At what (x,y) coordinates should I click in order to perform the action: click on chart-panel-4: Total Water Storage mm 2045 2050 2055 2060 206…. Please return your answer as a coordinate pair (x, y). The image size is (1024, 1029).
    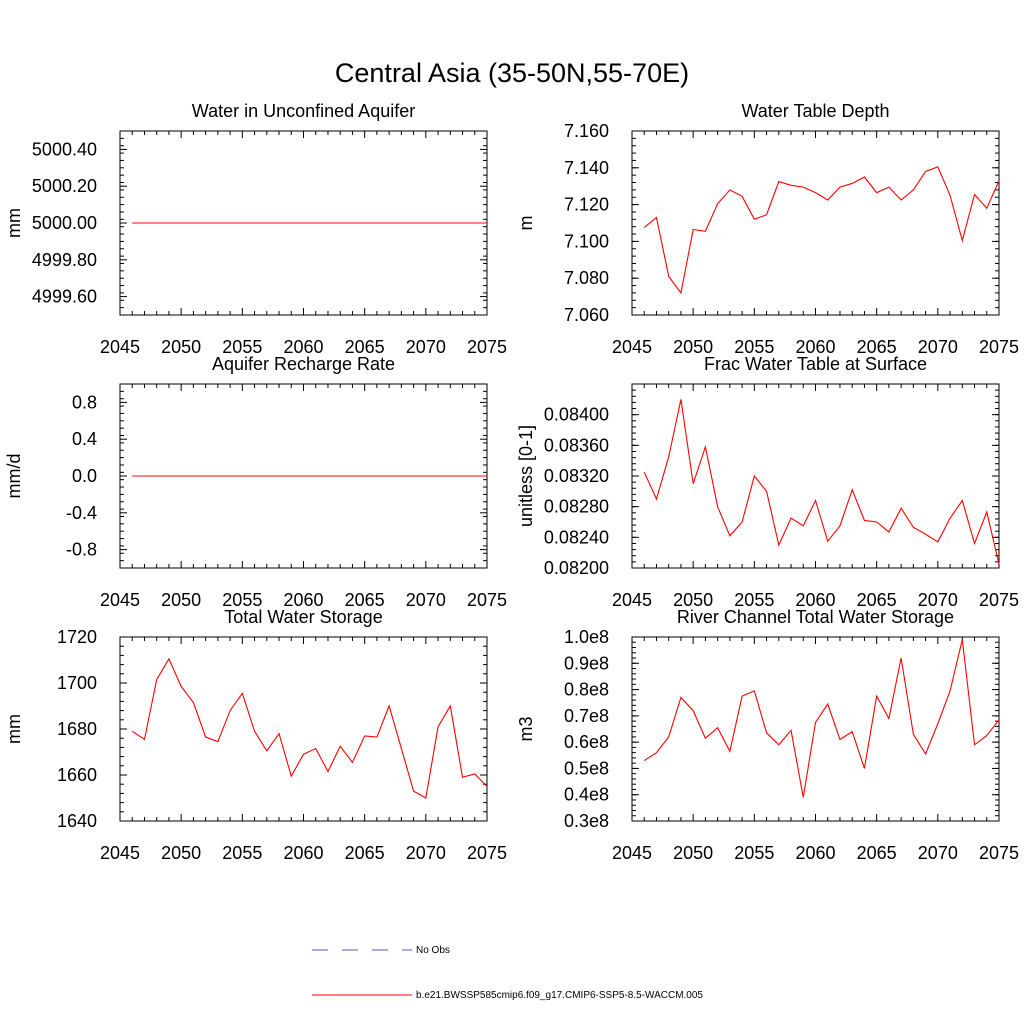
    Looking at the image, I should click on (255, 735).